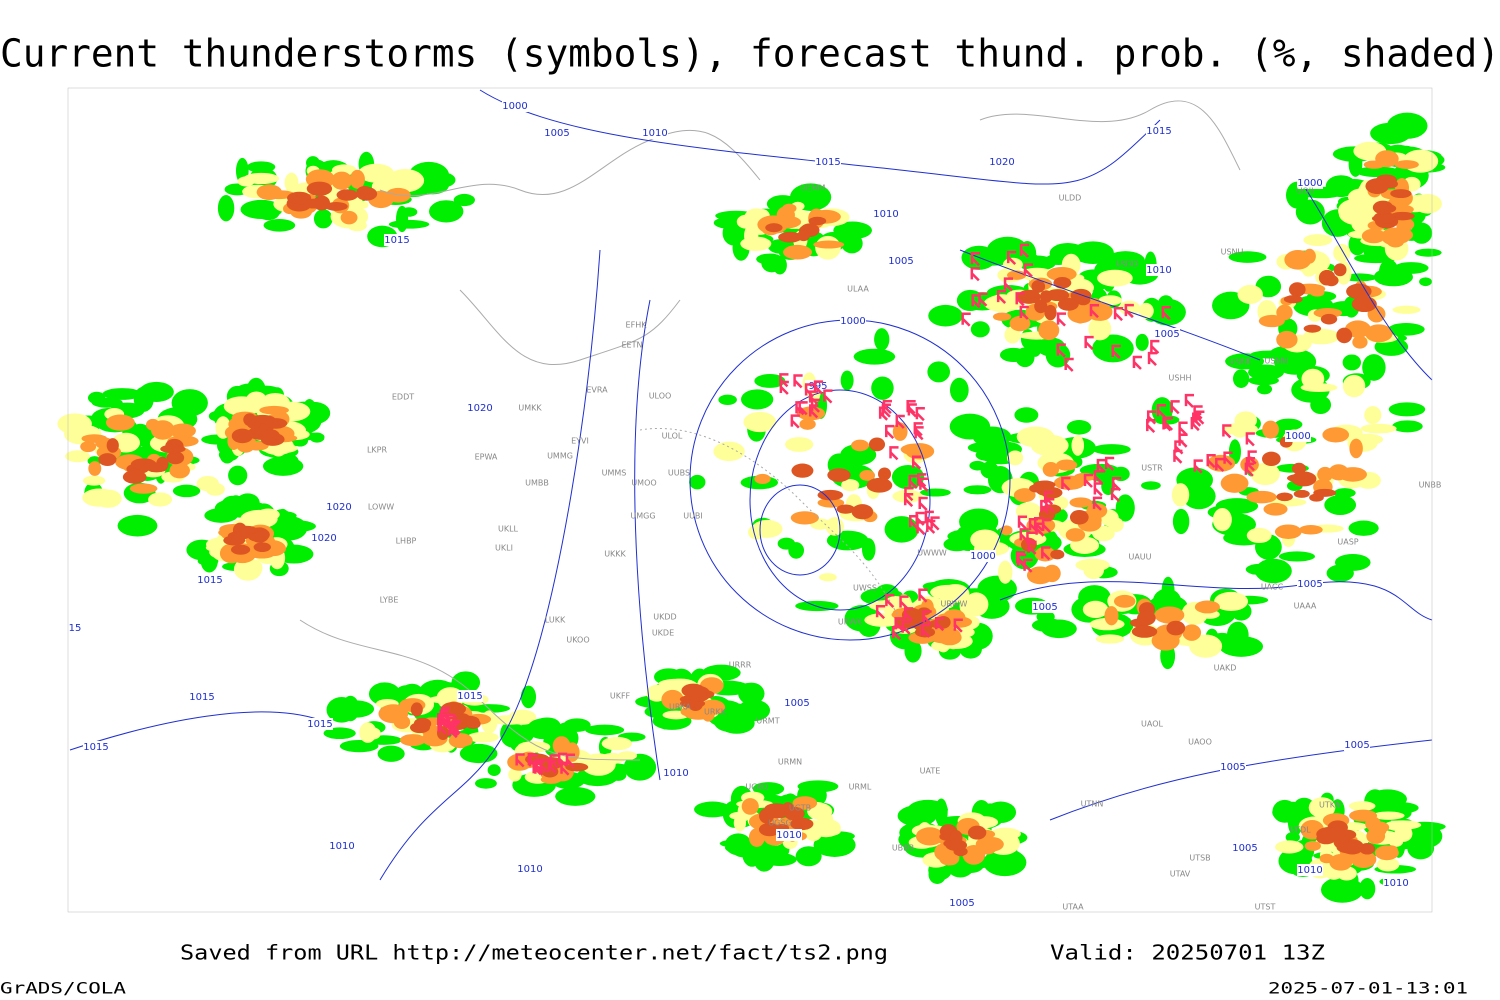 The height and width of the screenshot is (1000, 1500). Describe the element at coordinates (508, 529) in the screenshot. I see `station-label: UKLL` at that location.